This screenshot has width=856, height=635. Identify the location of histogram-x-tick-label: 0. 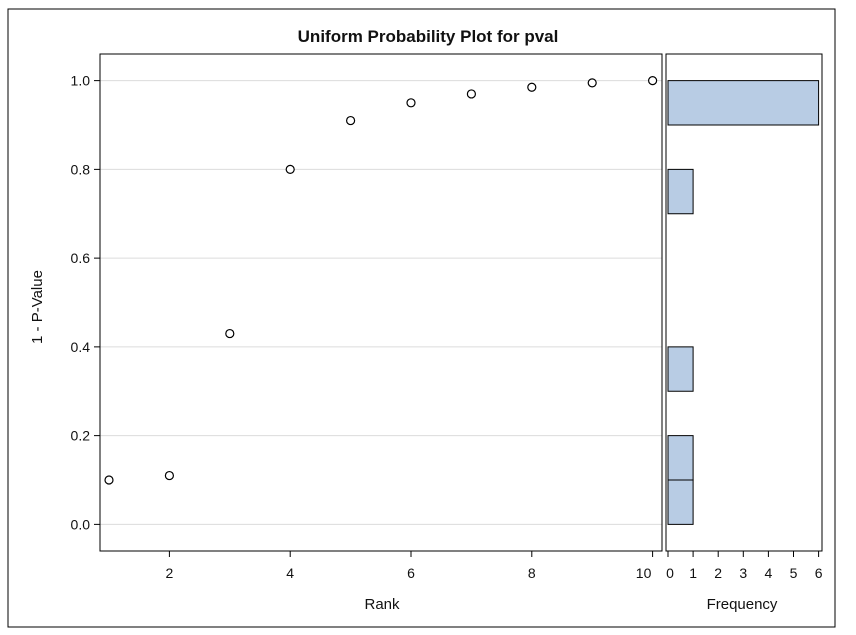
(670, 573).